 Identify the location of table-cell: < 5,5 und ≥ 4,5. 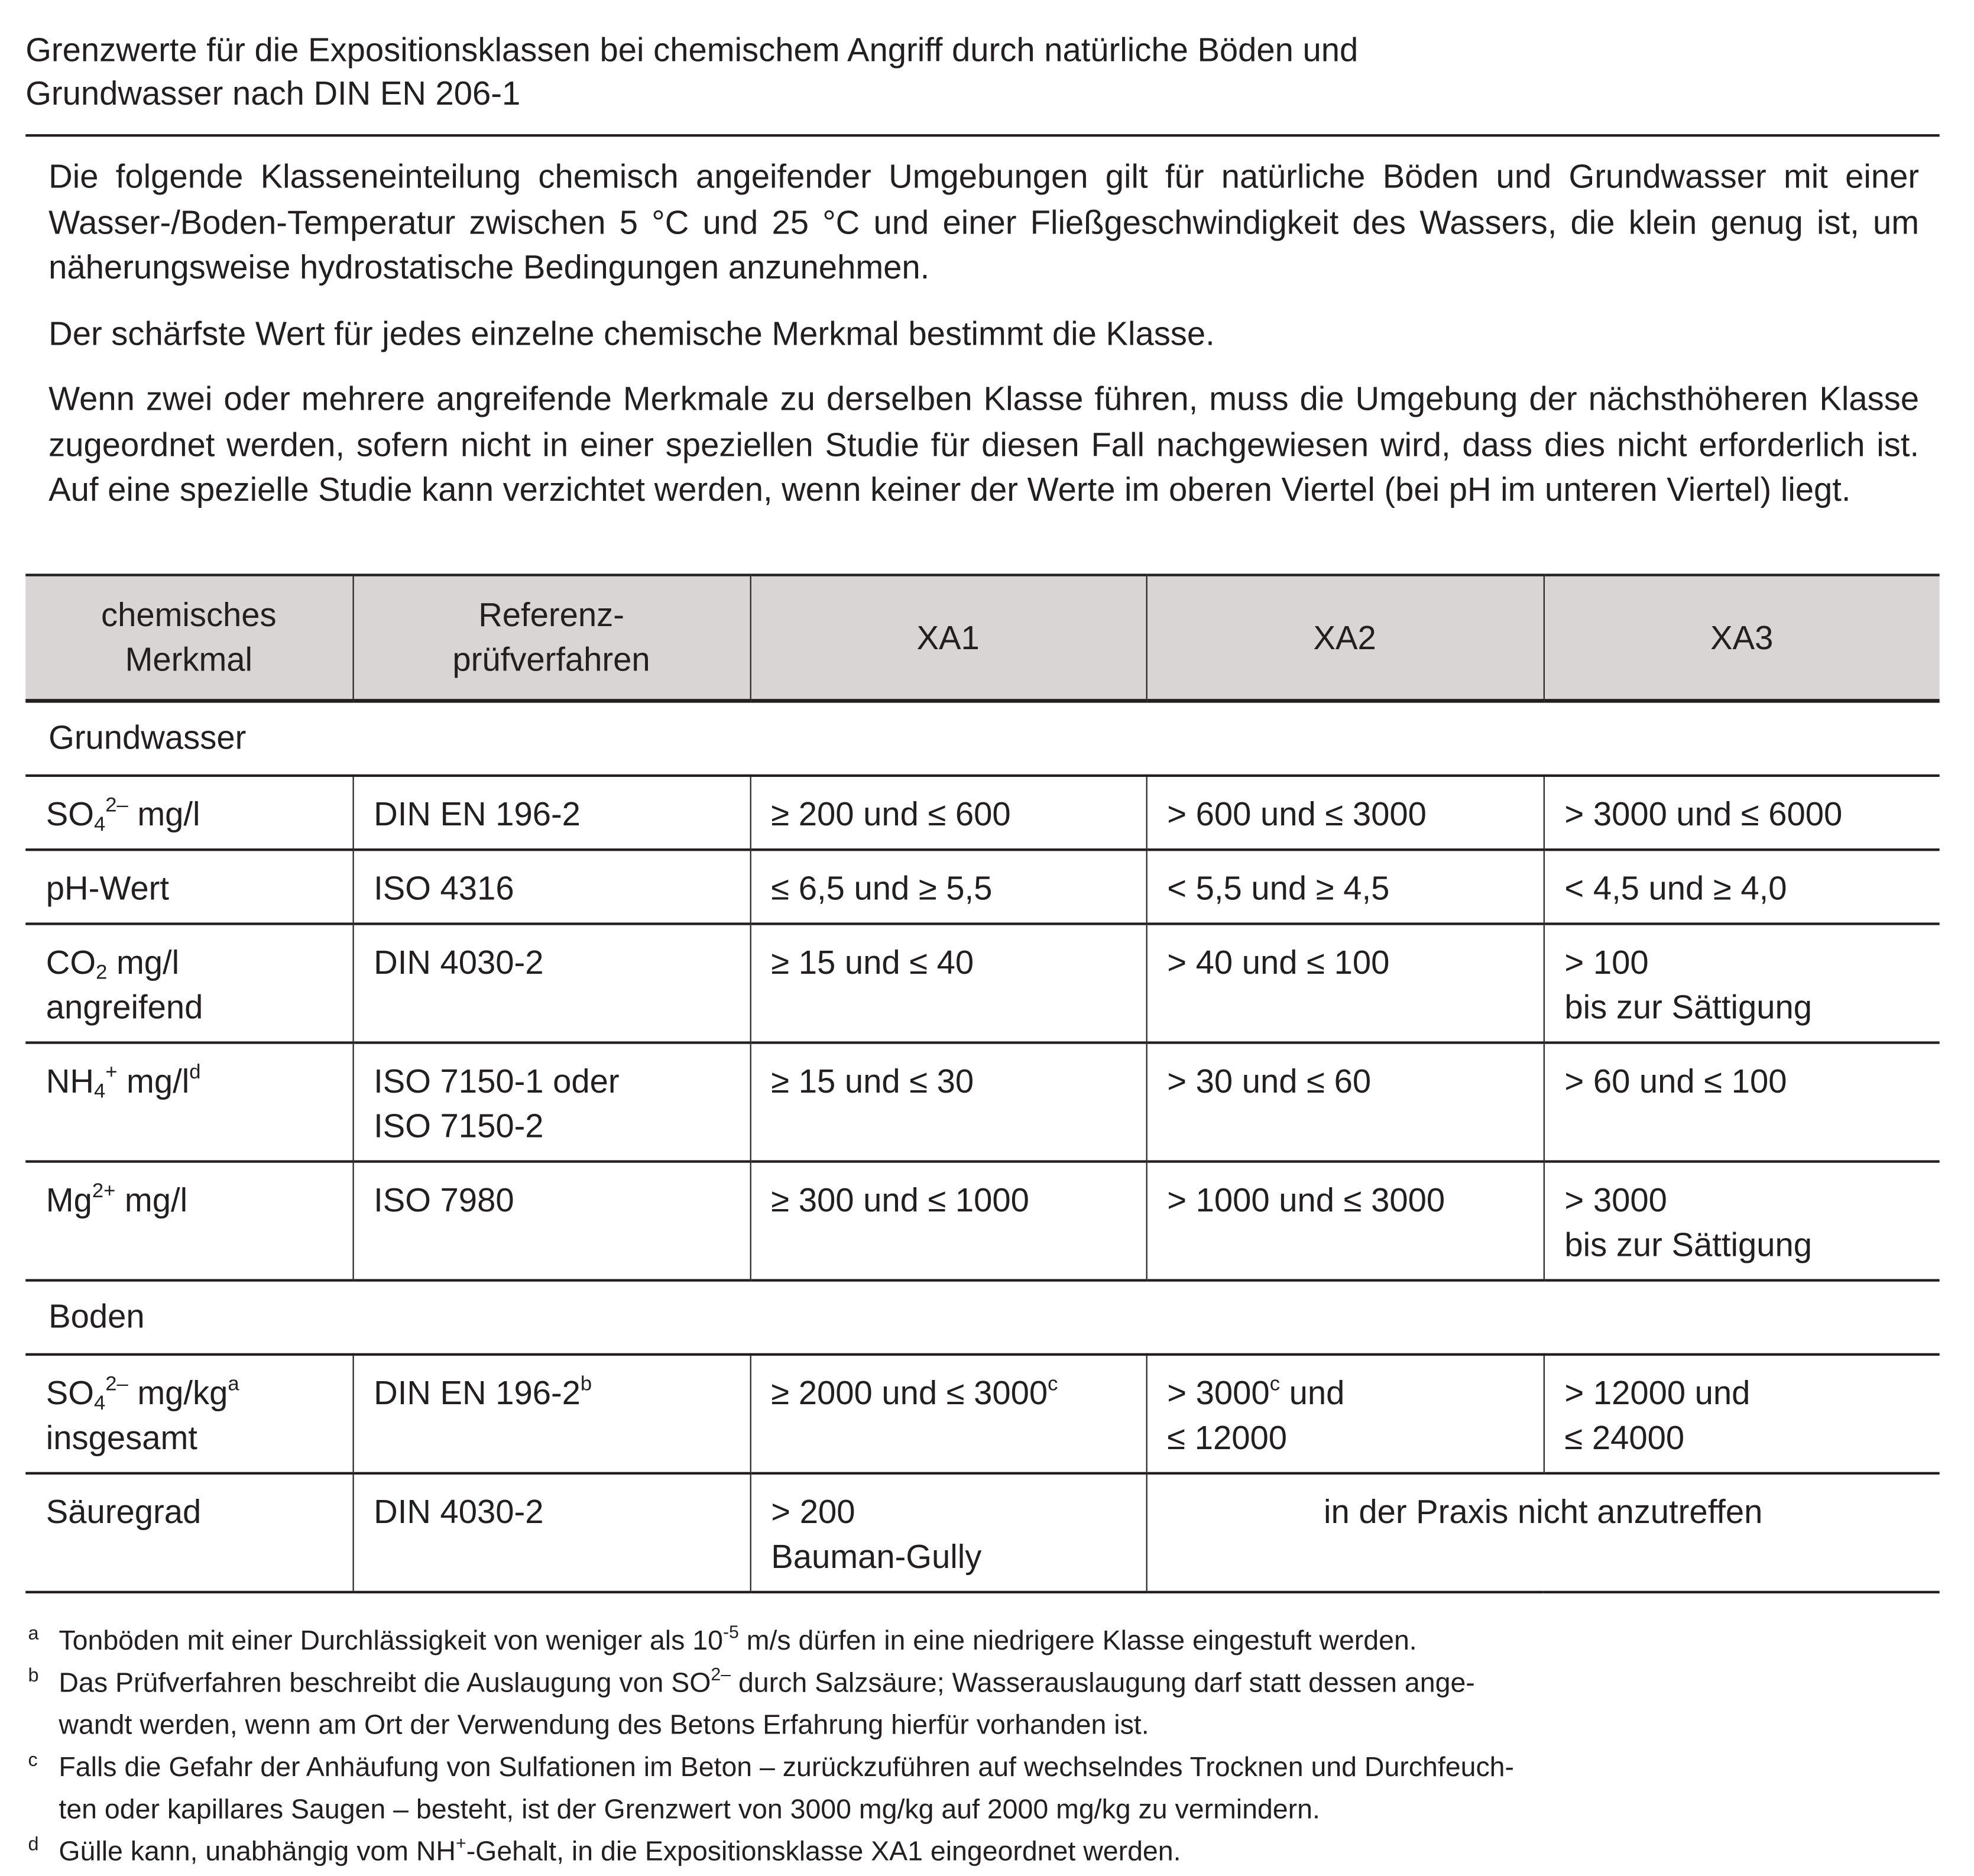
(1344, 887).